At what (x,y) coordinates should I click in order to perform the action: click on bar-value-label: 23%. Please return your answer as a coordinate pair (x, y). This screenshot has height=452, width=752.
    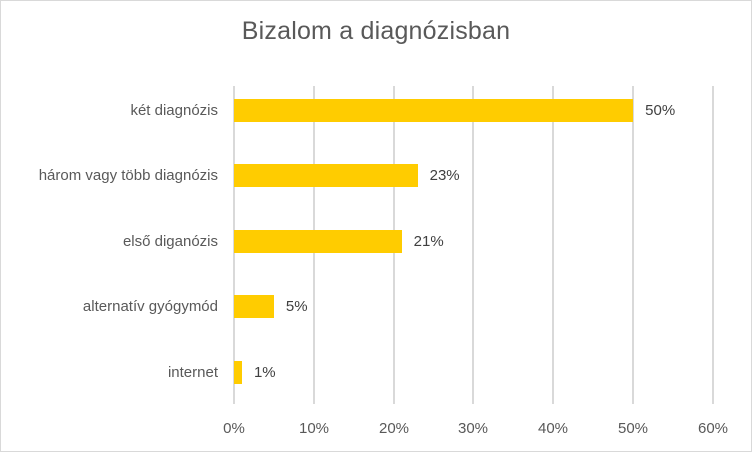
    Looking at the image, I should click on (444, 175).